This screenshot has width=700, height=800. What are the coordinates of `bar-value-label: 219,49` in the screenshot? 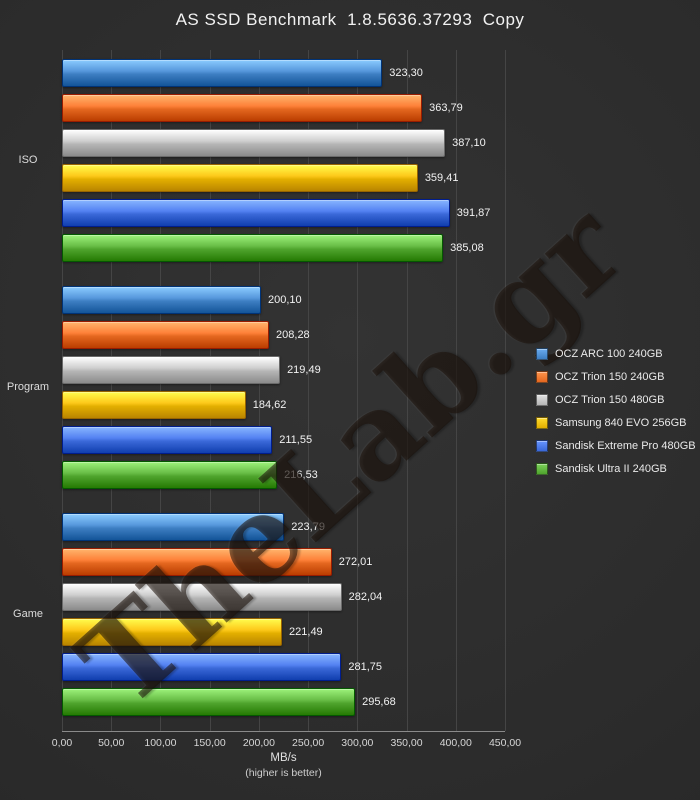 It's located at (304, 370).